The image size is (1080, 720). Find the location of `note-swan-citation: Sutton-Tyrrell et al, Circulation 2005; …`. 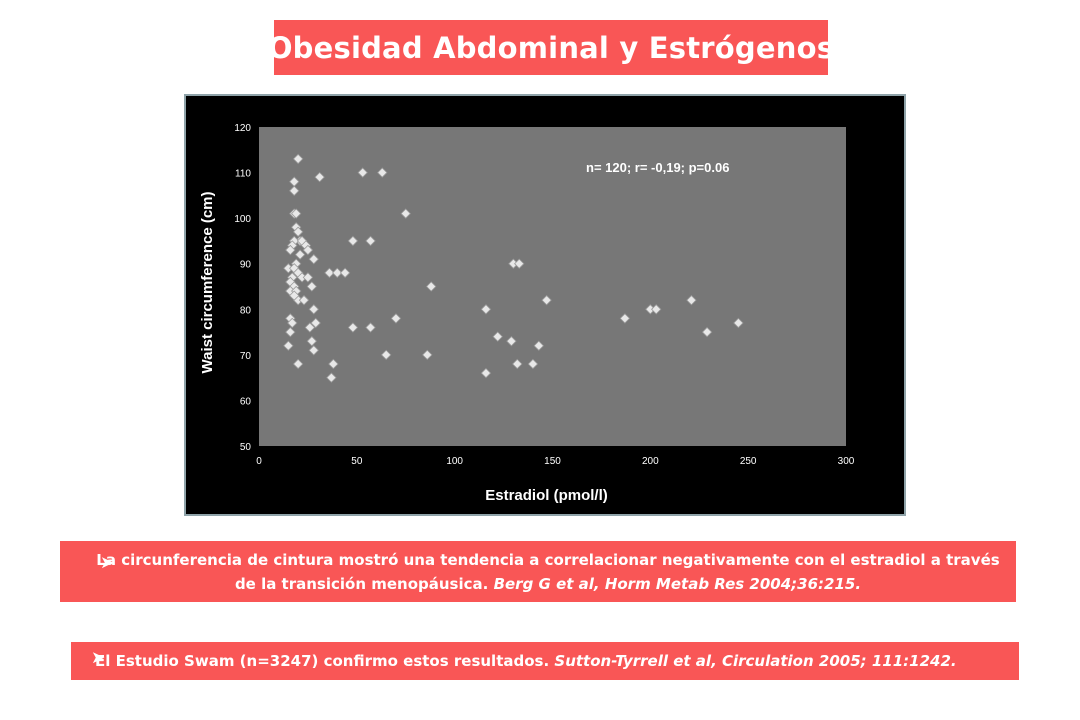

note-swan-citation: Sutton-Tyrrell et al, Circulation 2005; … is located at coordinates (755, 661).